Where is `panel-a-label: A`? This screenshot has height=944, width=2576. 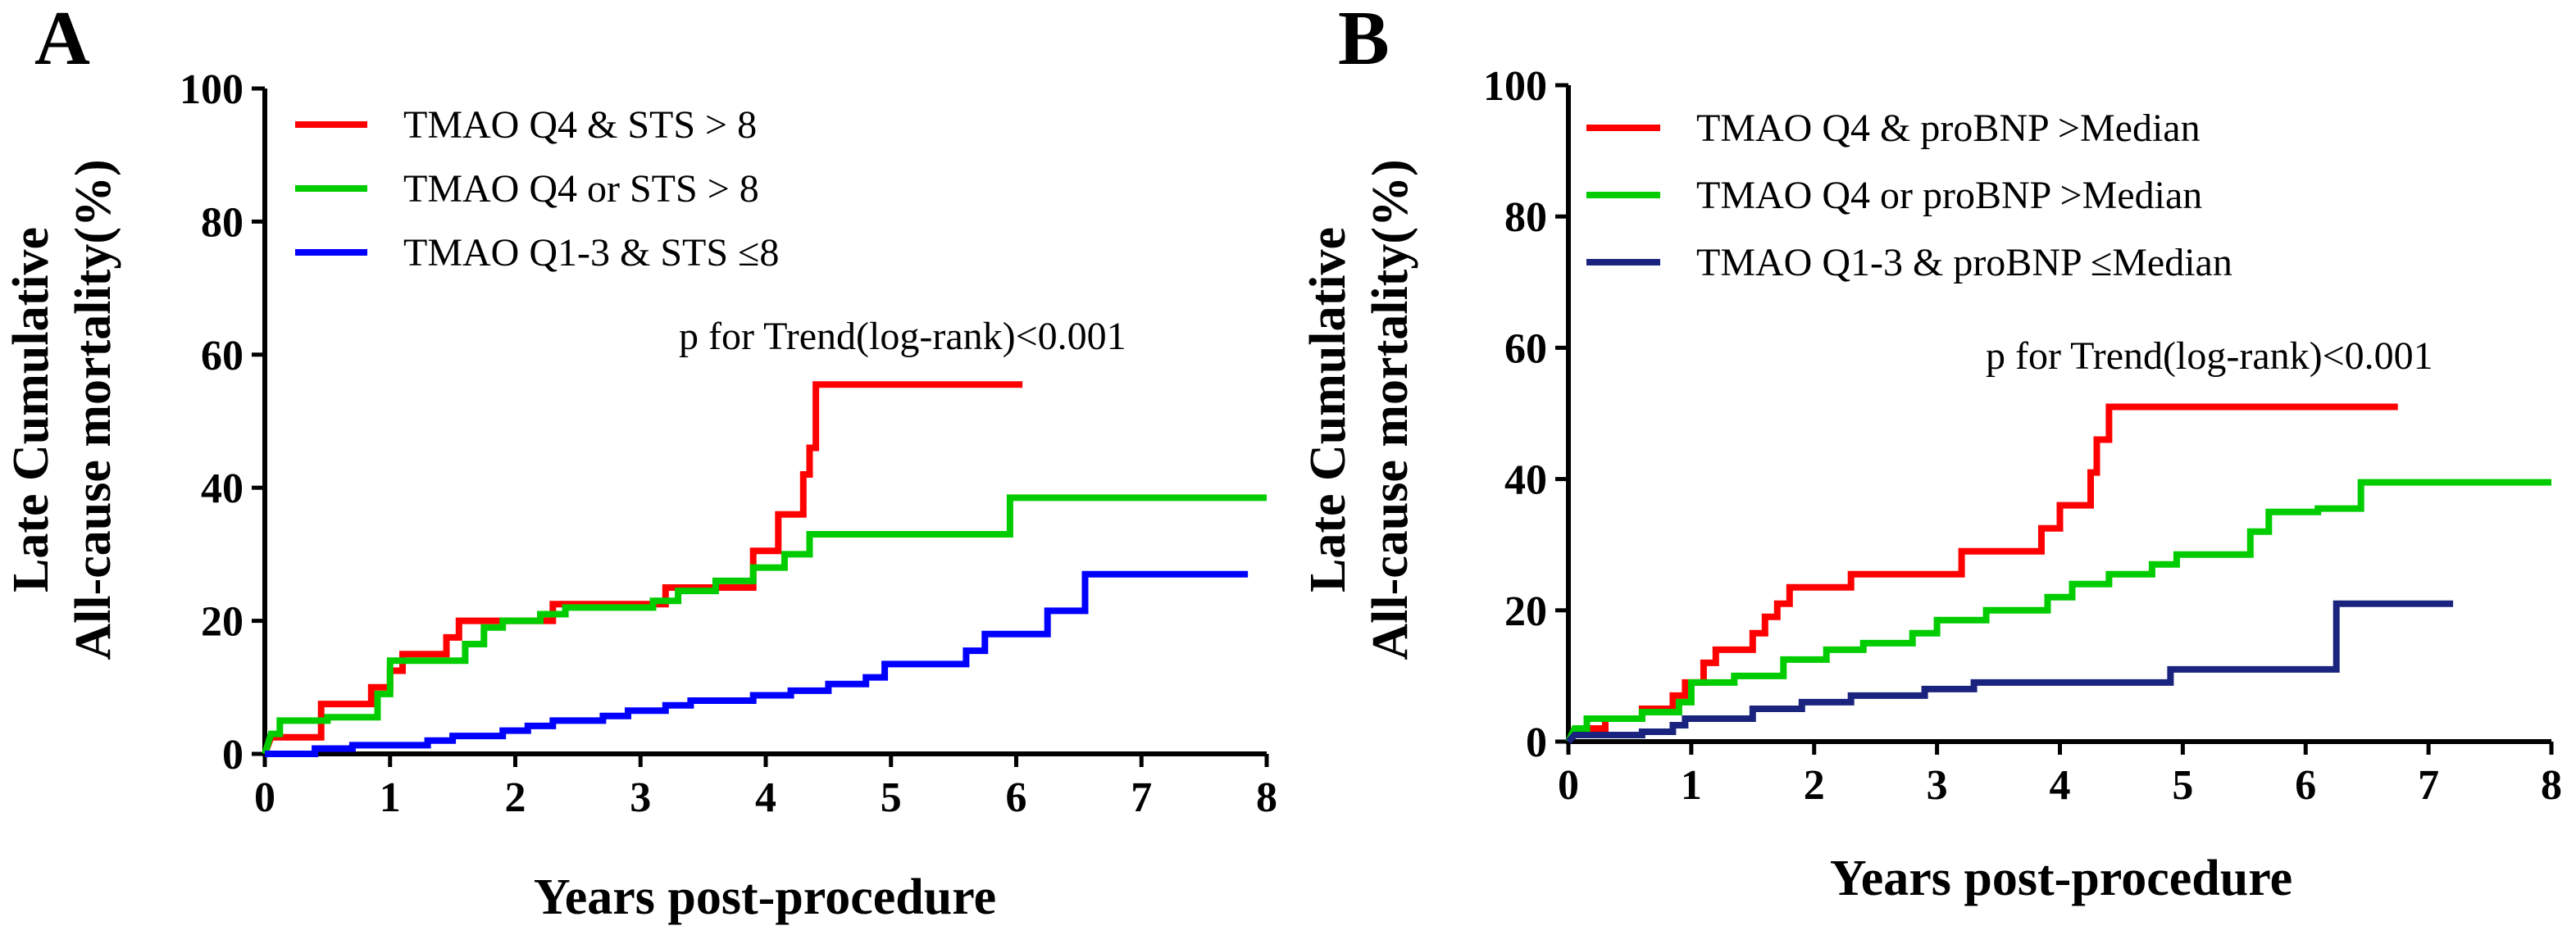 panel-a-label: A is located at coordinates (62, 40).